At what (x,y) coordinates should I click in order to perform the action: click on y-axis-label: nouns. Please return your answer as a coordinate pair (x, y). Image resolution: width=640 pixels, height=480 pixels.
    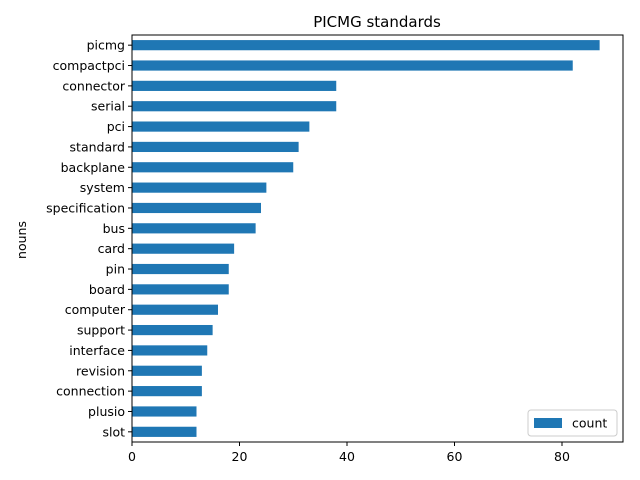
    Looking at the image, I should click on (21, 240).